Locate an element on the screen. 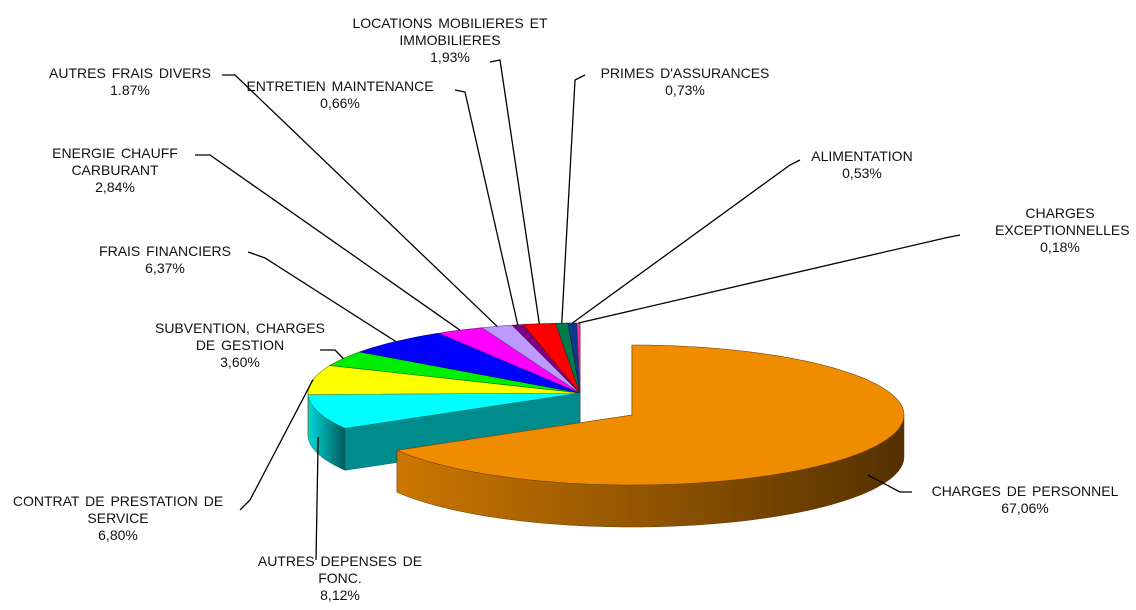 The height and width of the screenshot is (610, 1136). slice-category: CHARGES DE PERSONNEL is located at coordinates (1025, 491).